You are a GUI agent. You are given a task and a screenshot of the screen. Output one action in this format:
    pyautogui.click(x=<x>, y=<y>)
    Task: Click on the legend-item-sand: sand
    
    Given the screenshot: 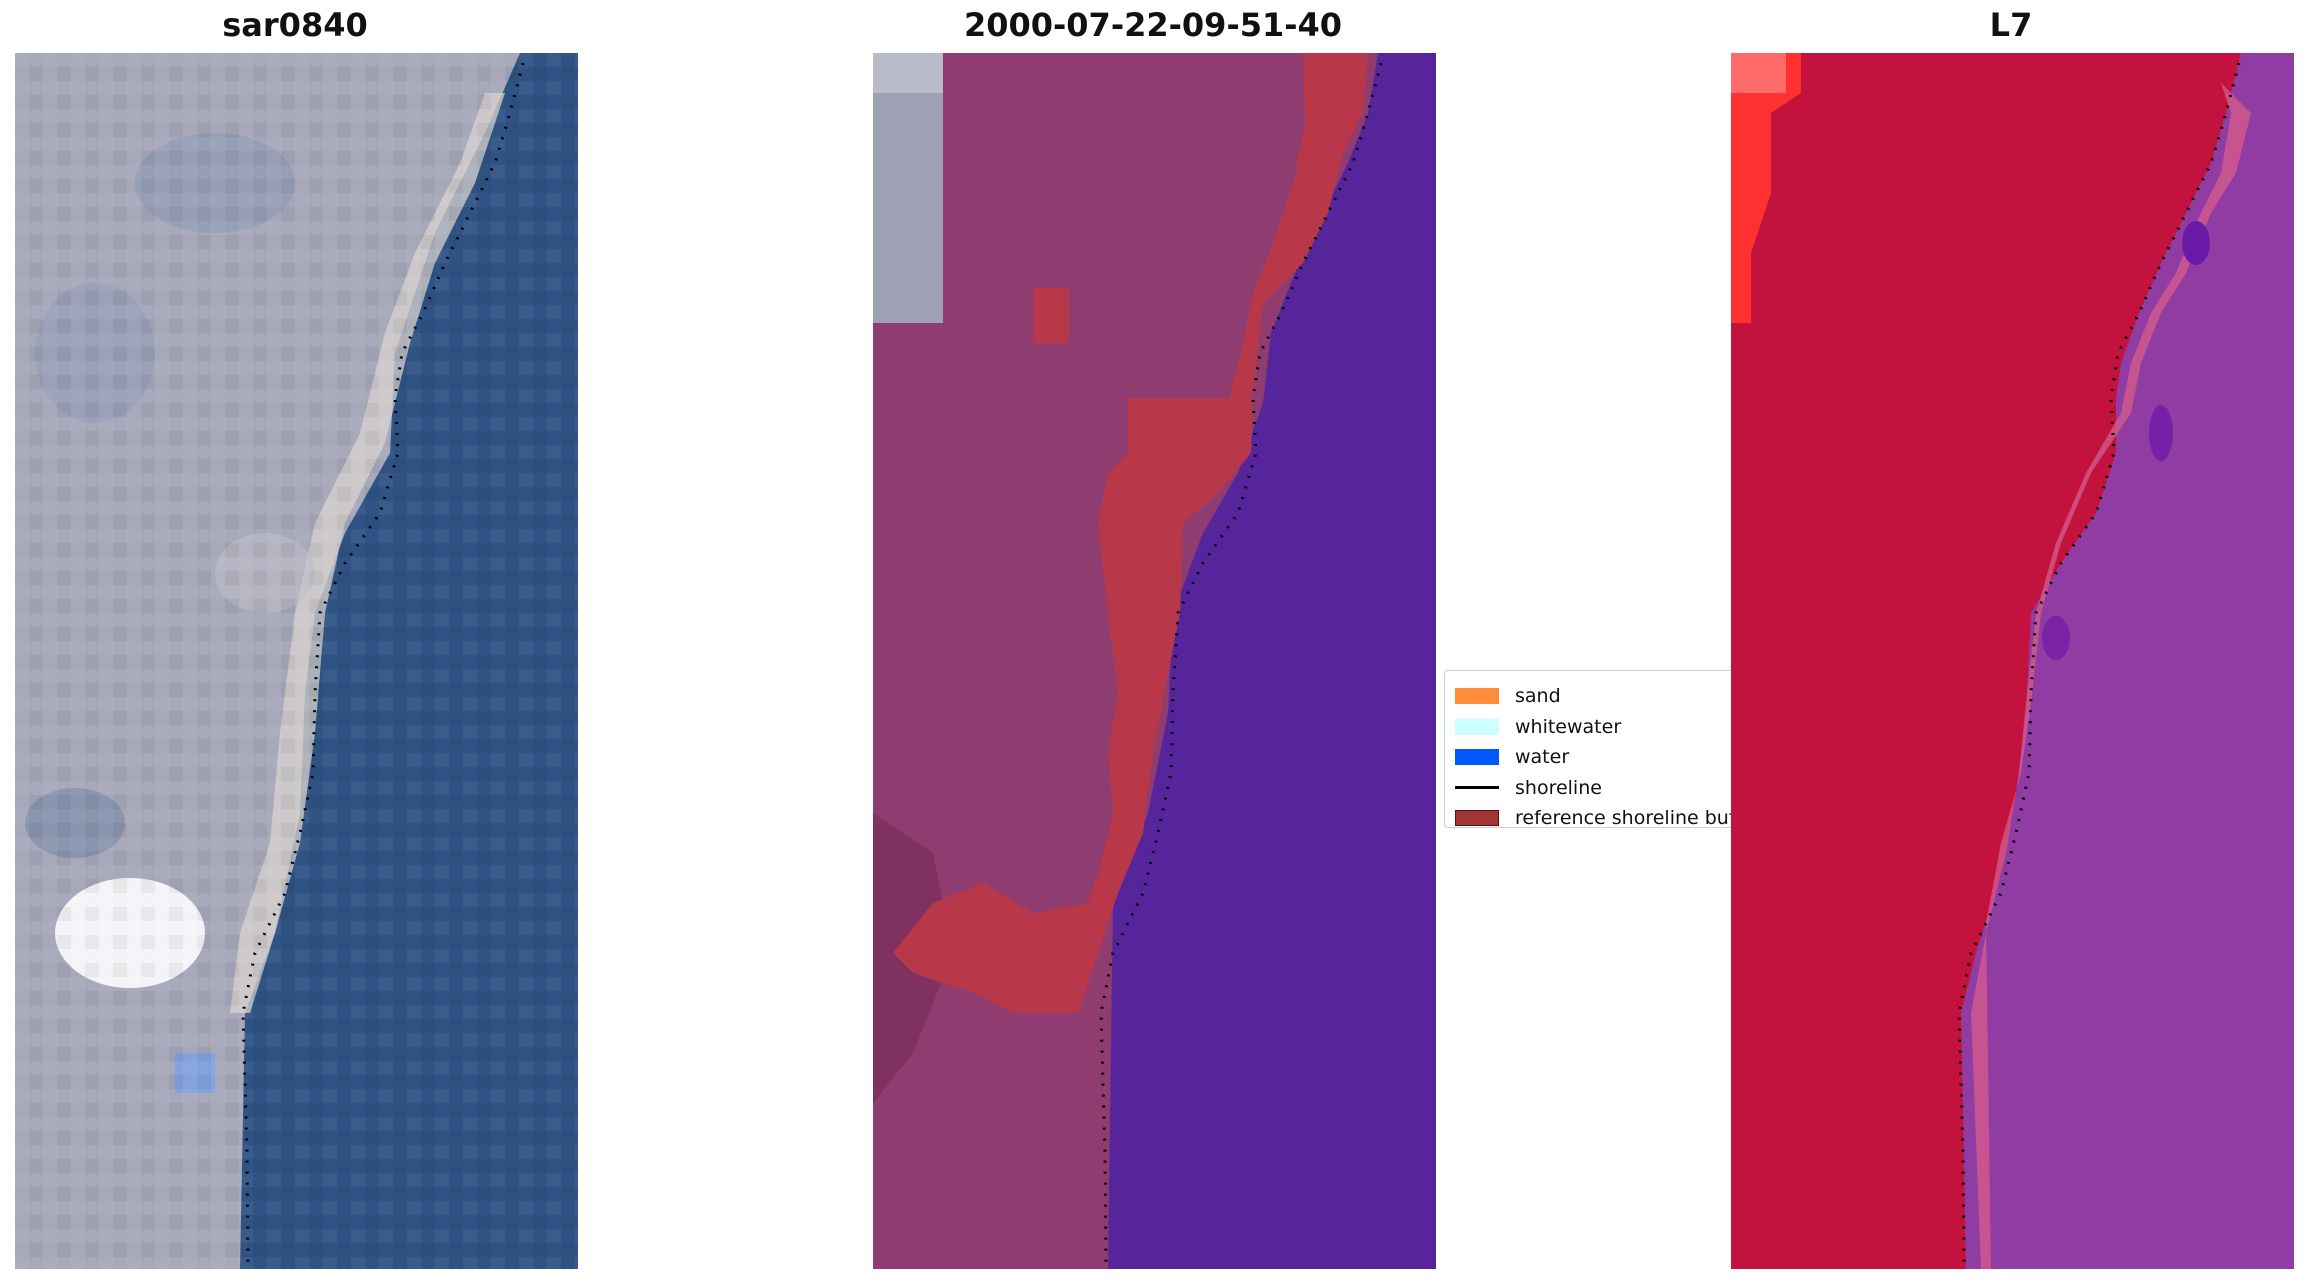 What is the action you would take?
    pyautogui.click(x=1599, y=696)
    